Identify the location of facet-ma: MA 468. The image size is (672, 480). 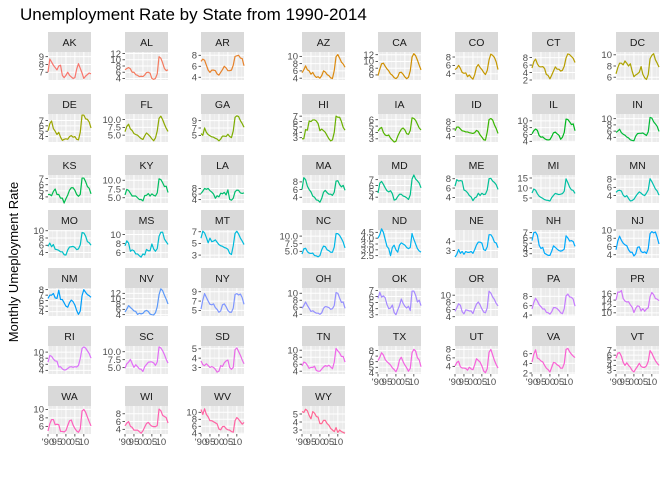
(319, 179).